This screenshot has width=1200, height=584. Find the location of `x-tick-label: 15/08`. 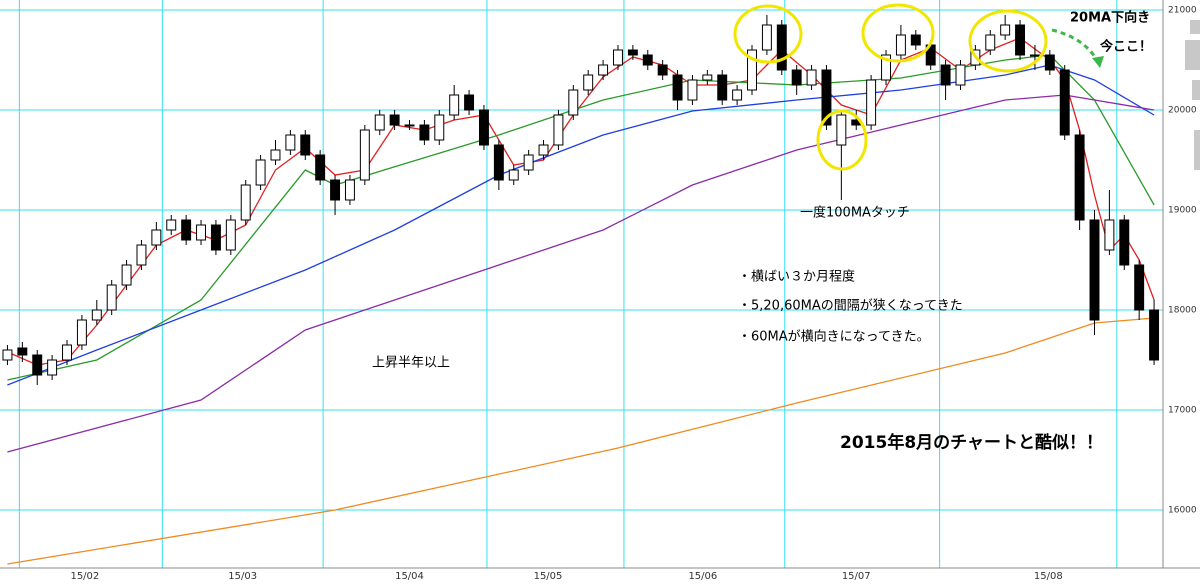

x-tick-label: 15/08 is located at coordinates (1048, 576).